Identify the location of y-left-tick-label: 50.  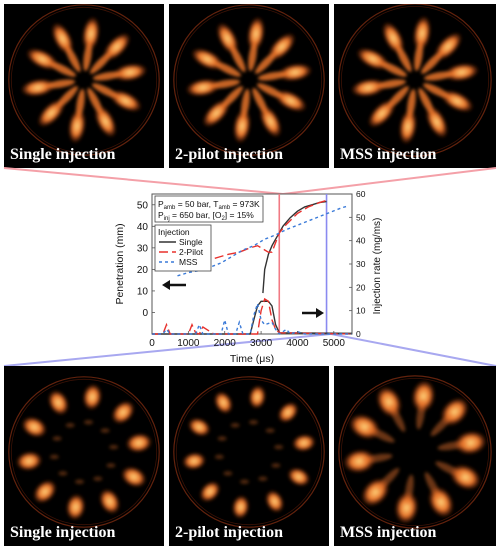
(143, 205).